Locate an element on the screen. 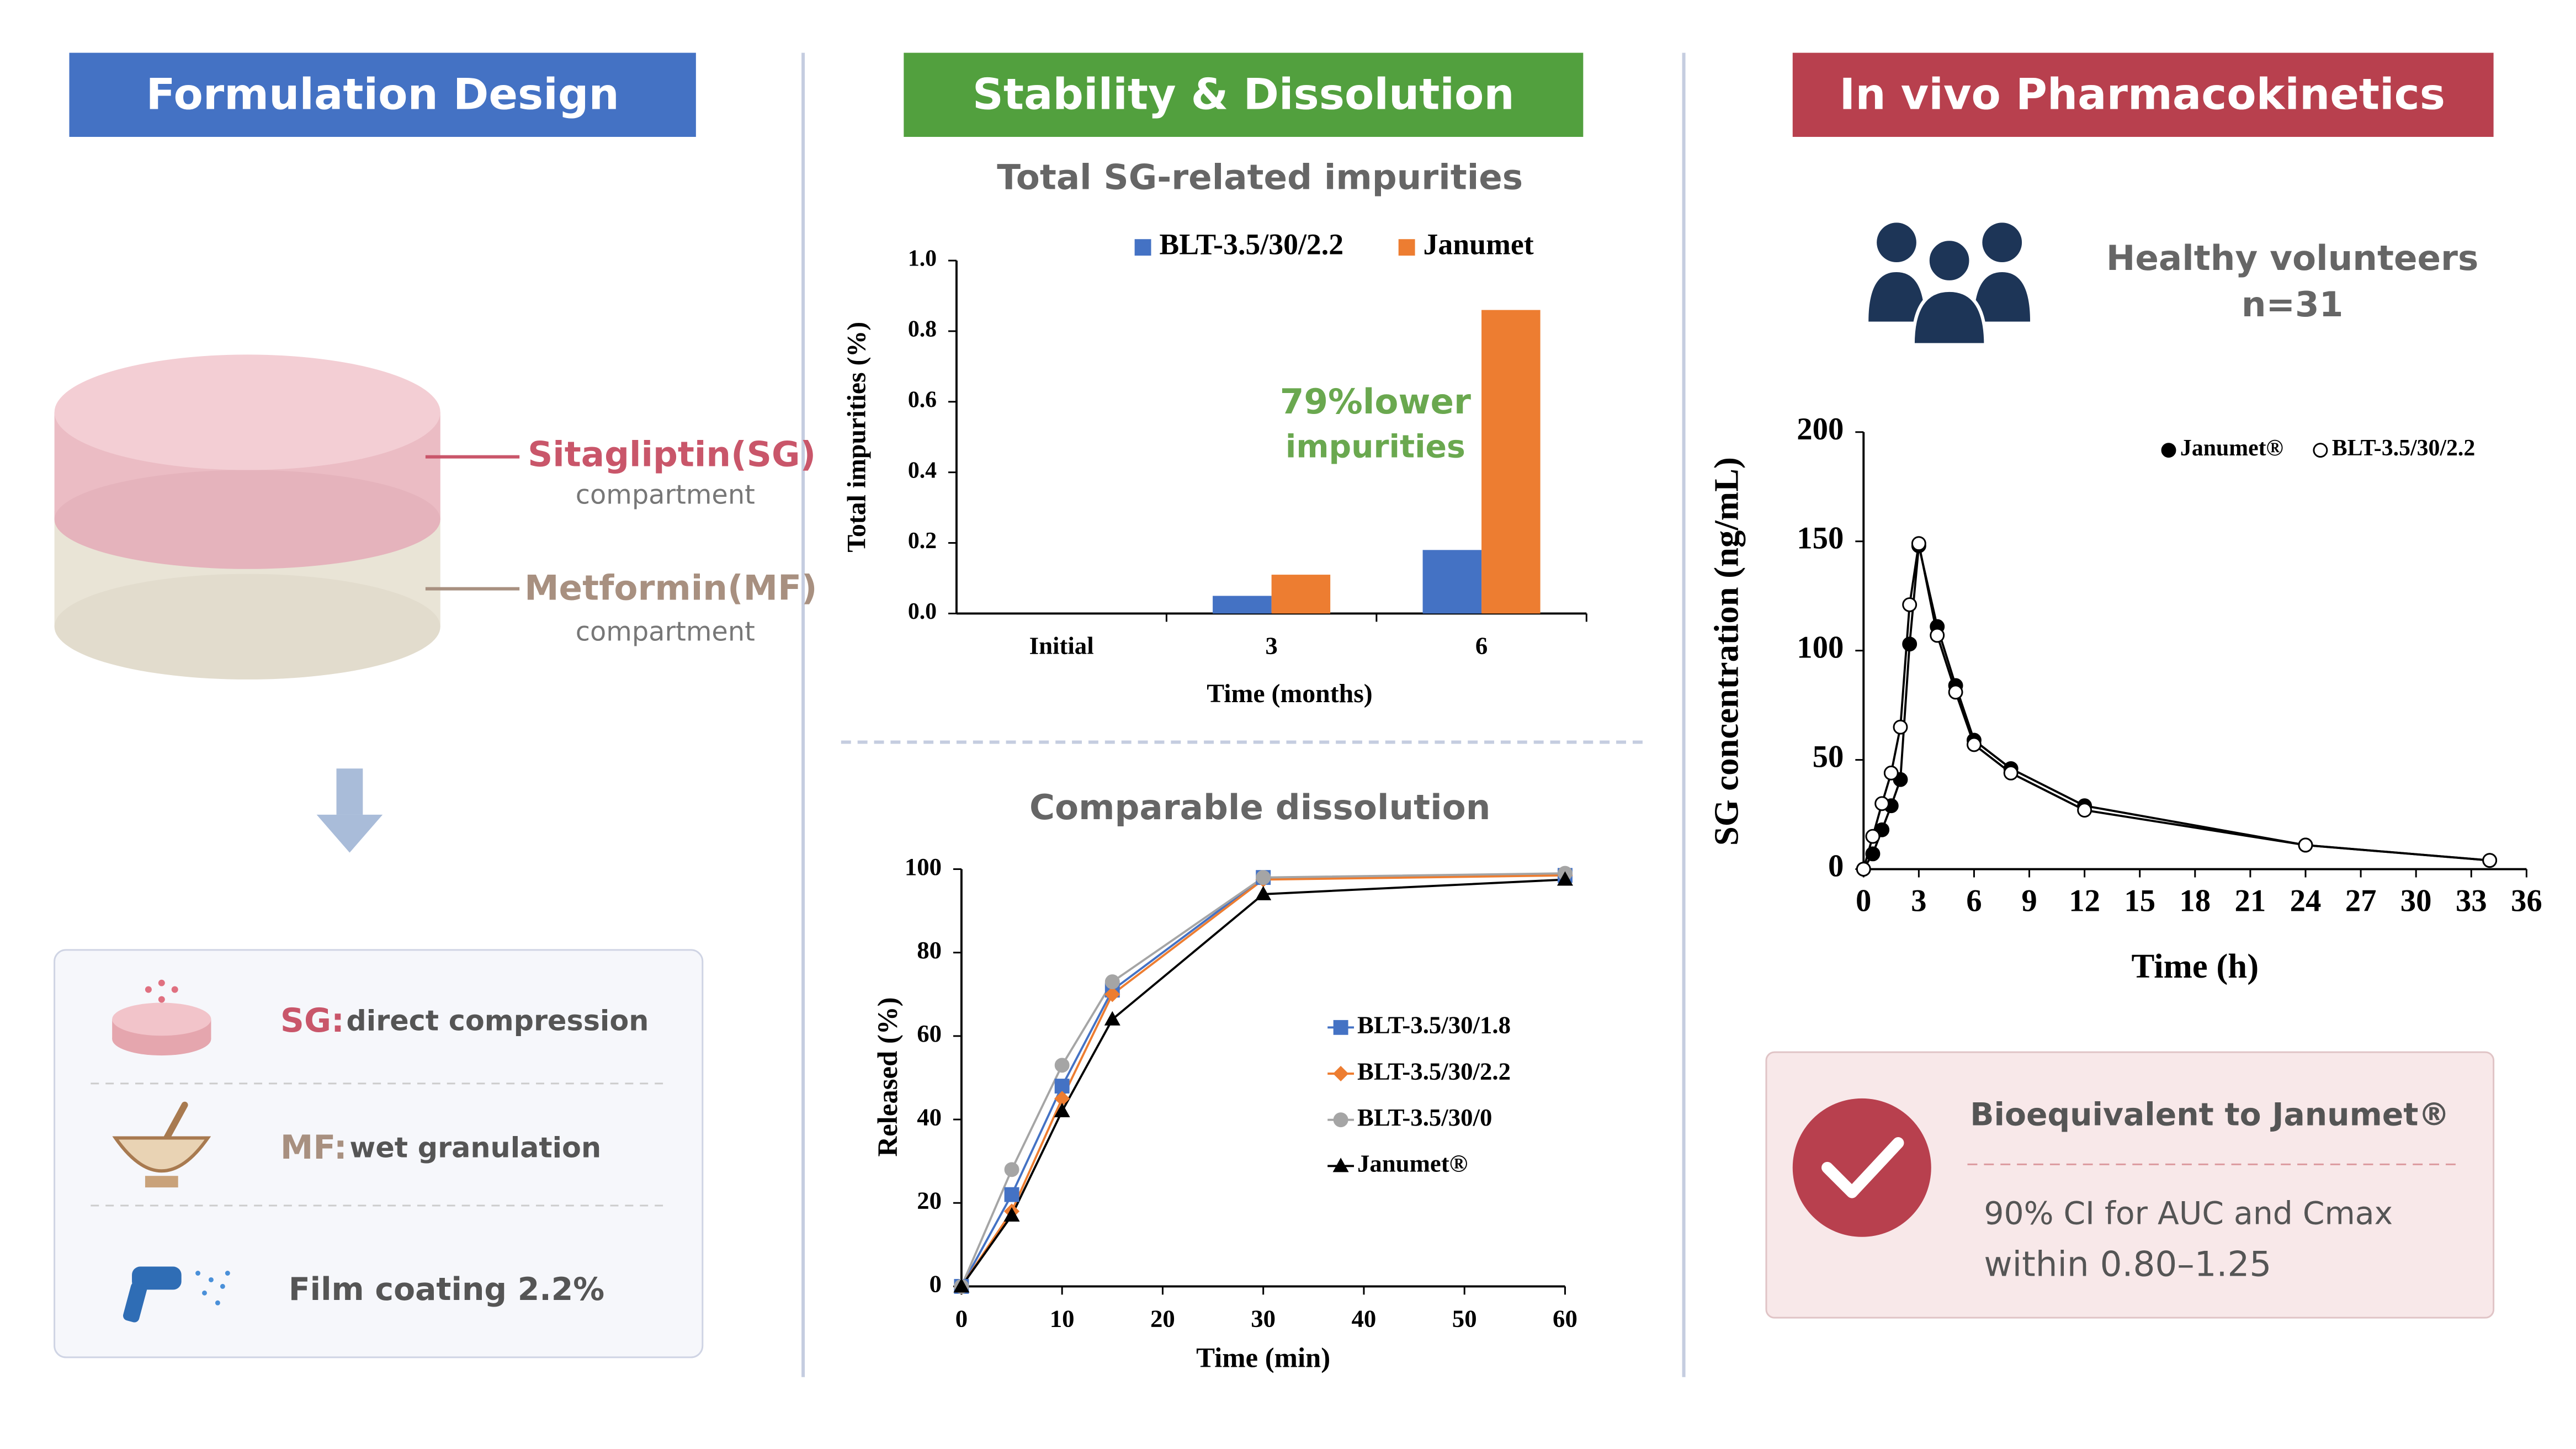  mortar-icon is located at coordinates (161, 1145).